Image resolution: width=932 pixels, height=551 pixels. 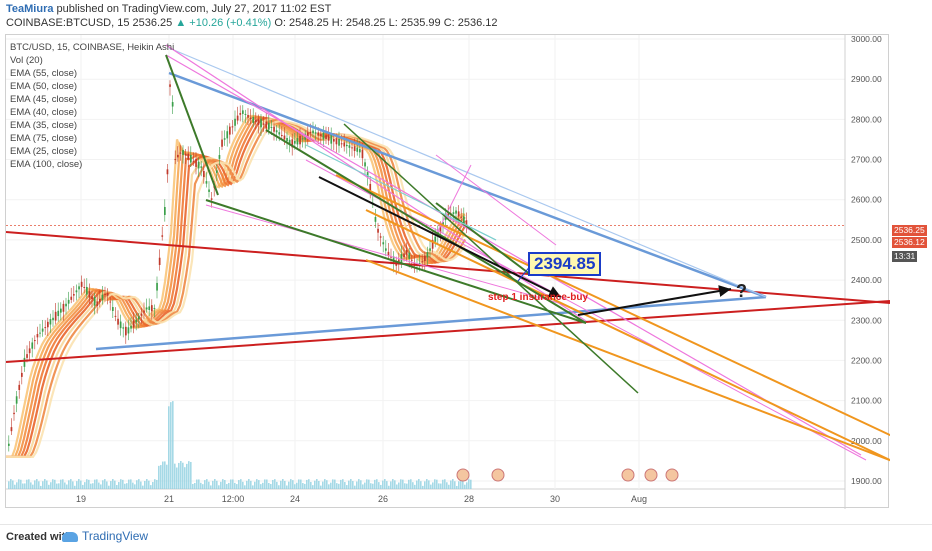 What do you see at coordinates (46, 164) in the screenshot?
I see `legend-ema-100: EMA (100, close)` at bounding box center [46, 164].